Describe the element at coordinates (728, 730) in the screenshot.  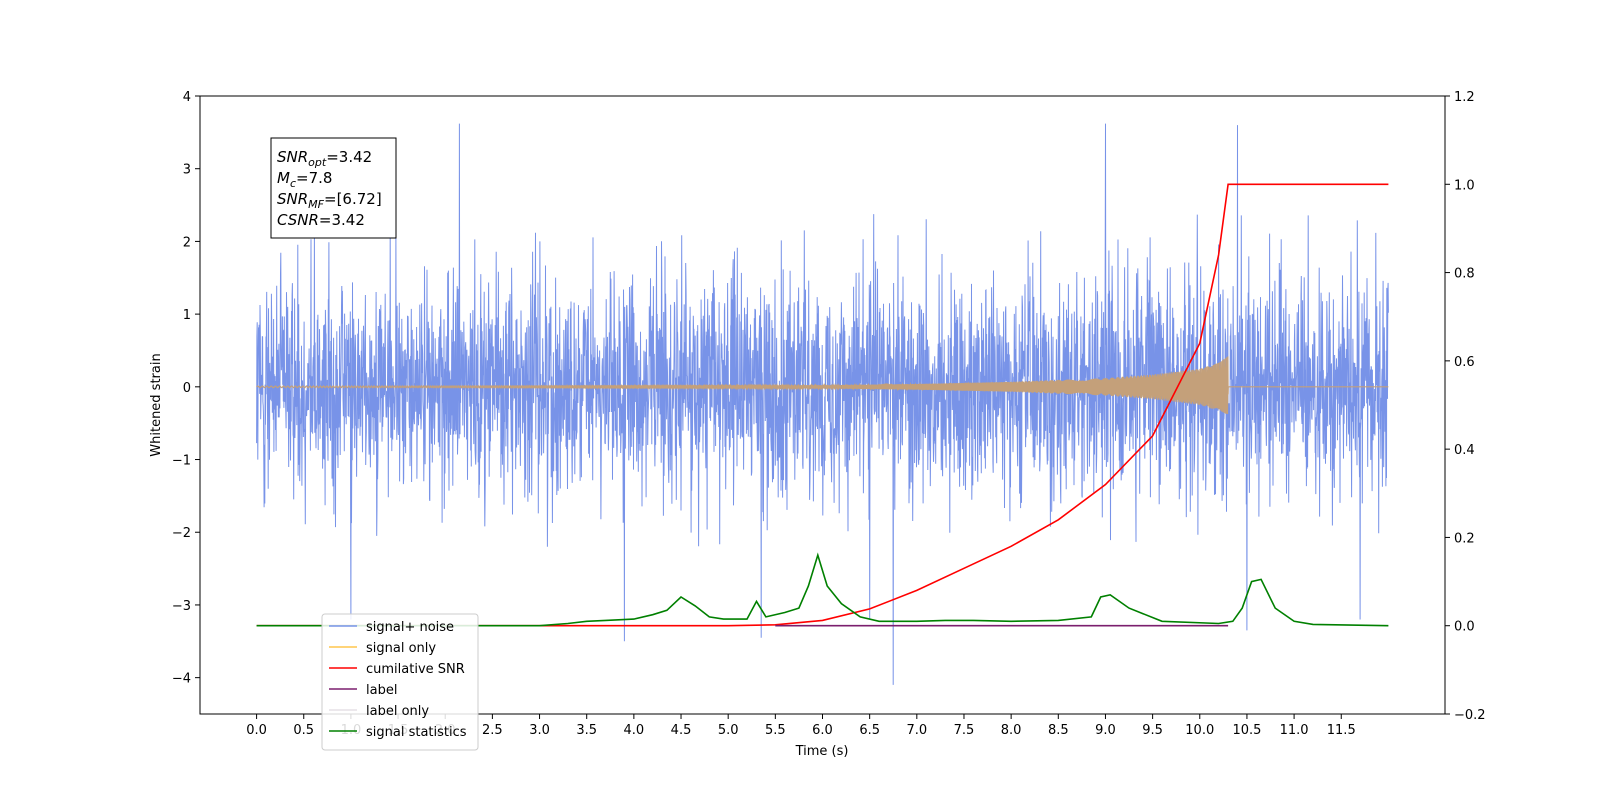
I see `x-tick-label: 5.0` at that location.